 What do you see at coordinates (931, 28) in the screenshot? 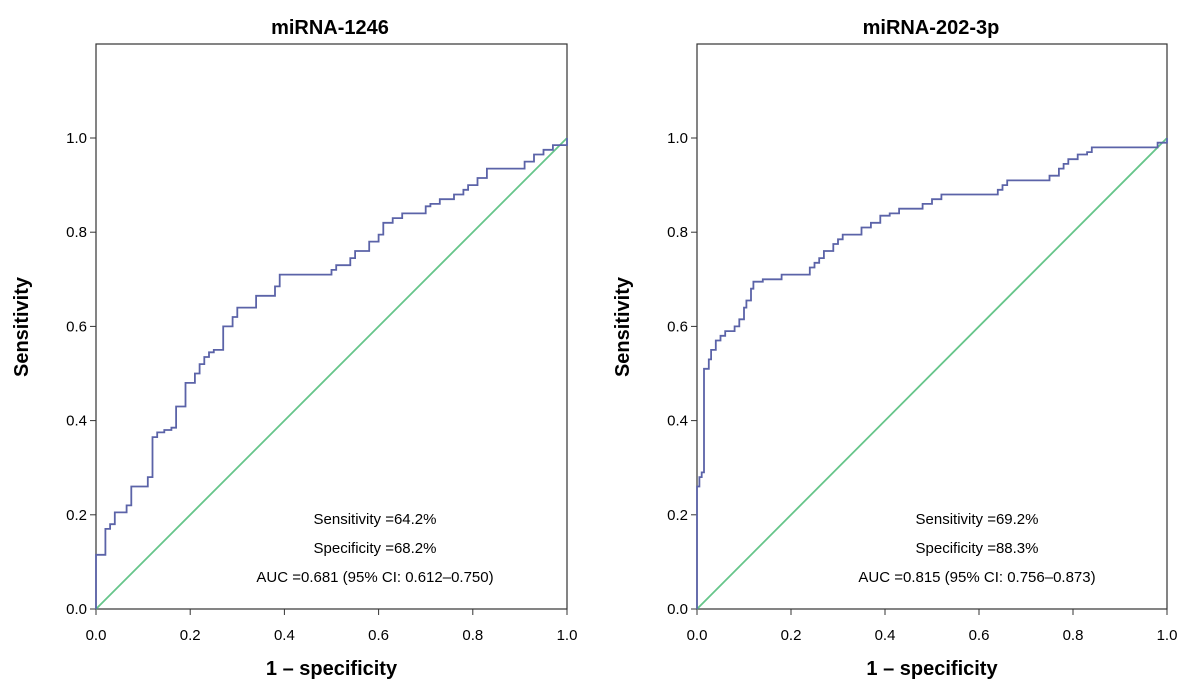
I see `chart-title: miRNA-202-3p` at bounding box center [931, 28].